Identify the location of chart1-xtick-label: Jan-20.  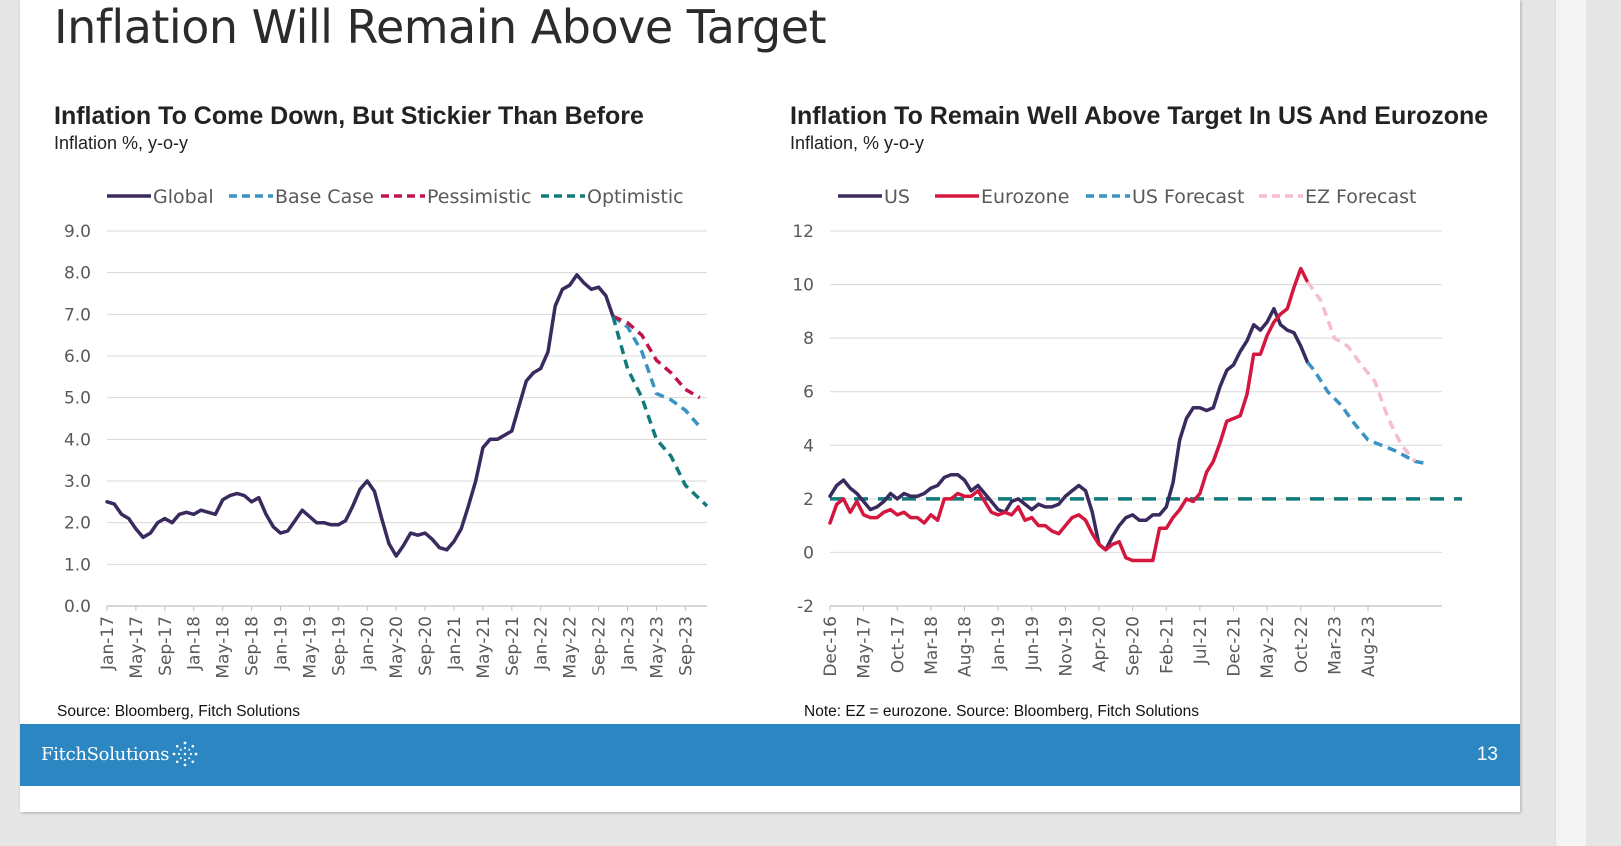
(368, 643).